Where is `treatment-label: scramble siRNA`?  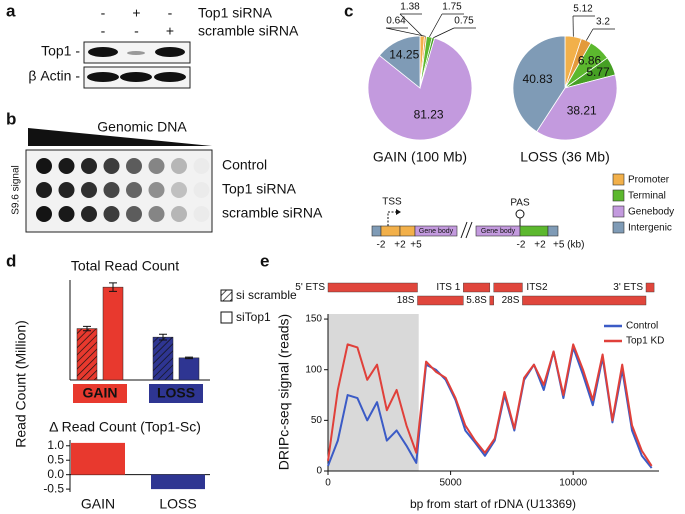
treatment-label: scramble siRNA is located at coordinates (248, 31).